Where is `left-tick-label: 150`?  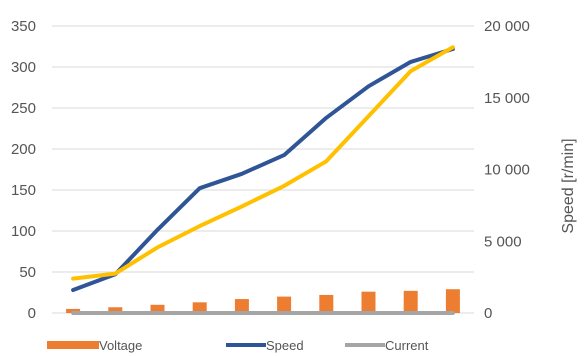 left-tick-label: 150 is located at coordinates (23, 190).